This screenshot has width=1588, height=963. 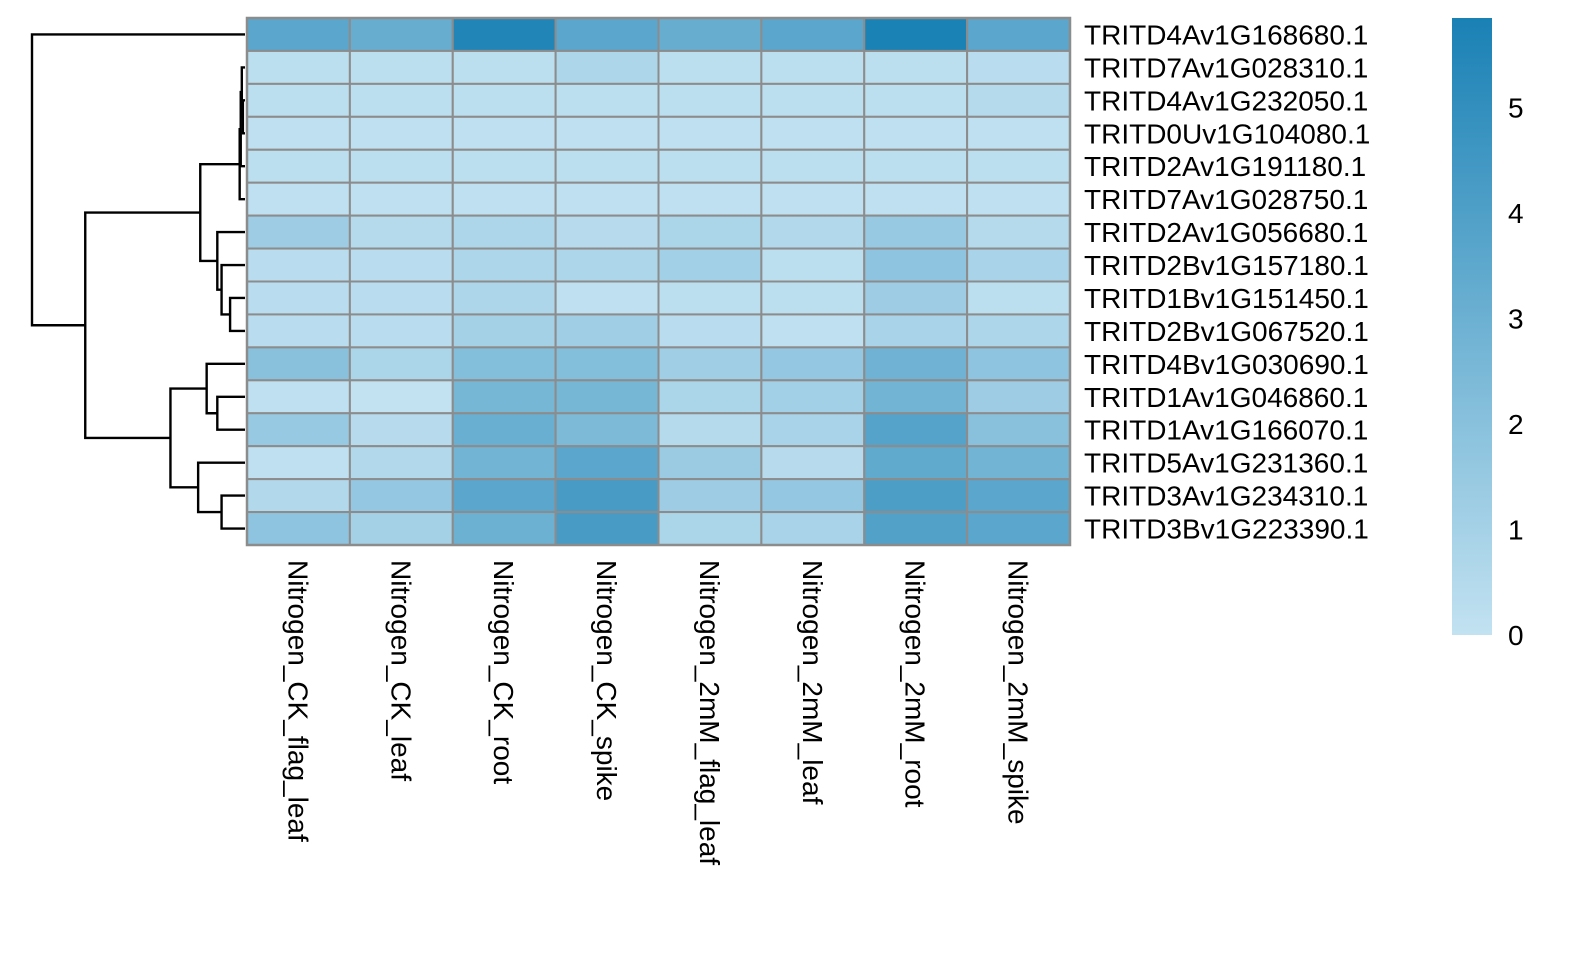 What do you see at coordinates (1226, 100) in the screenshot?
I see `row-label: TRITD4Av1G232050.1` at bounding box center [1226, 100].